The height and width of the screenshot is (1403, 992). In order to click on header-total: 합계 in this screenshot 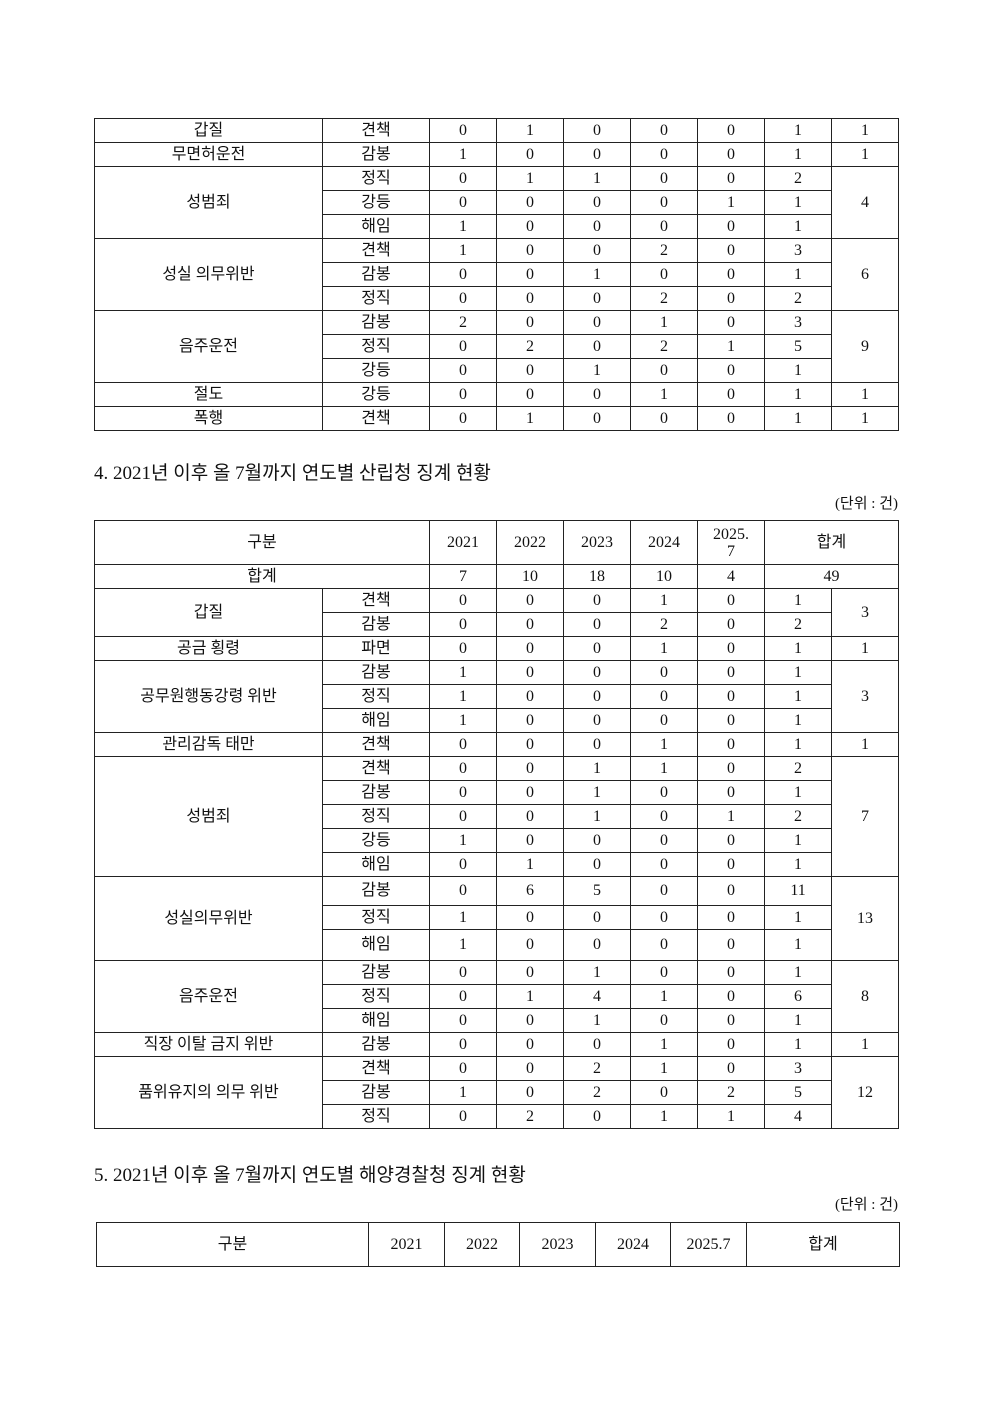, I will do `click(823, 1244)`.